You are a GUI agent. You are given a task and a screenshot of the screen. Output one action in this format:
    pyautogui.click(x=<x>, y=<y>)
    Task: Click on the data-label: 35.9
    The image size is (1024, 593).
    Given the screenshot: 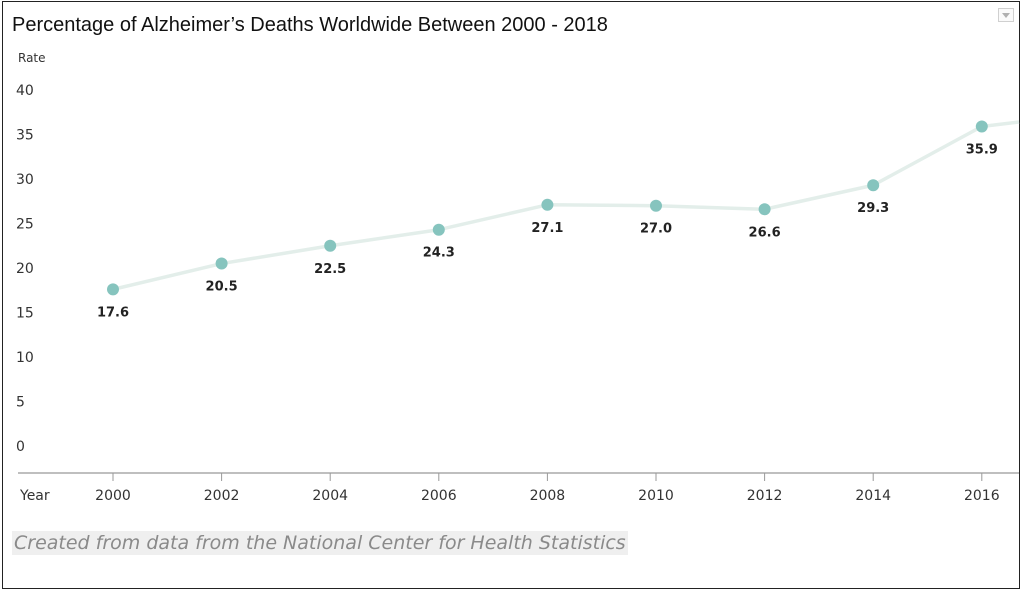 What is the action you would take?
    pyautogui.click(x=982, y=149)
    